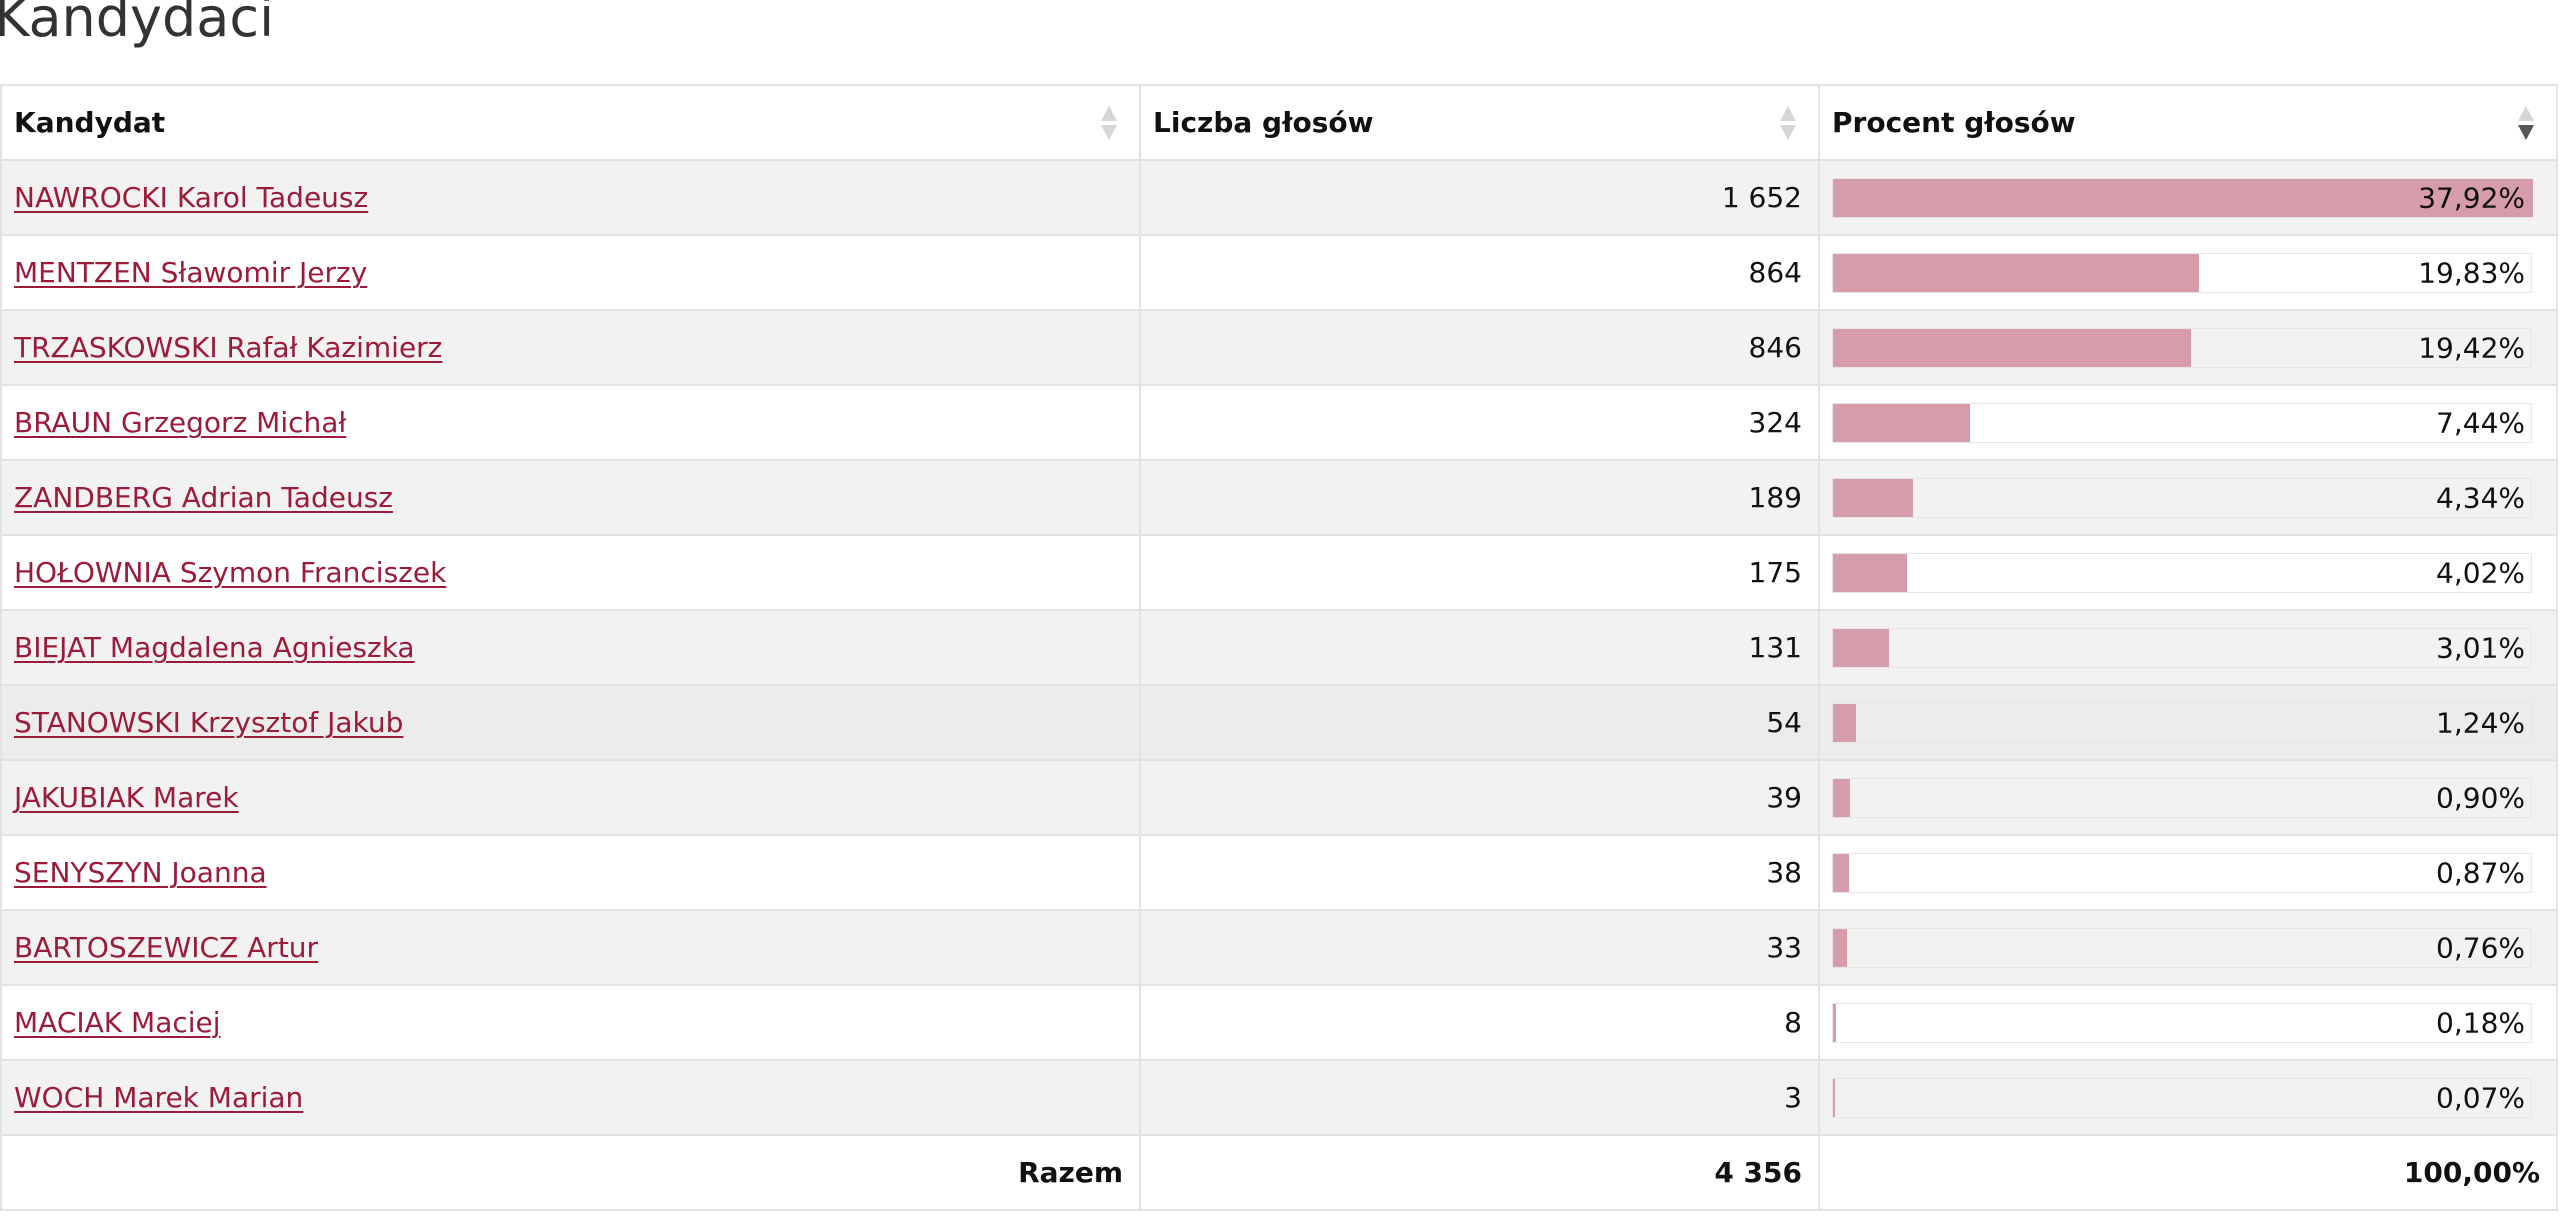  What do you see at coordinates (570, 572) in the screenshot?
I see `candidate-cell: HOŁOWNIA Szymon Franciszek` at bounding box center [570, 572].